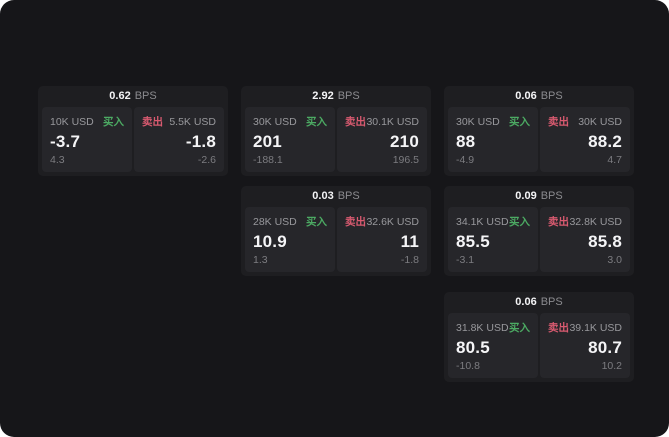  What do you see at coordinates (409, 241) in the screenshot?
I see `sell-price: 11` at bounding box center [409, 241].